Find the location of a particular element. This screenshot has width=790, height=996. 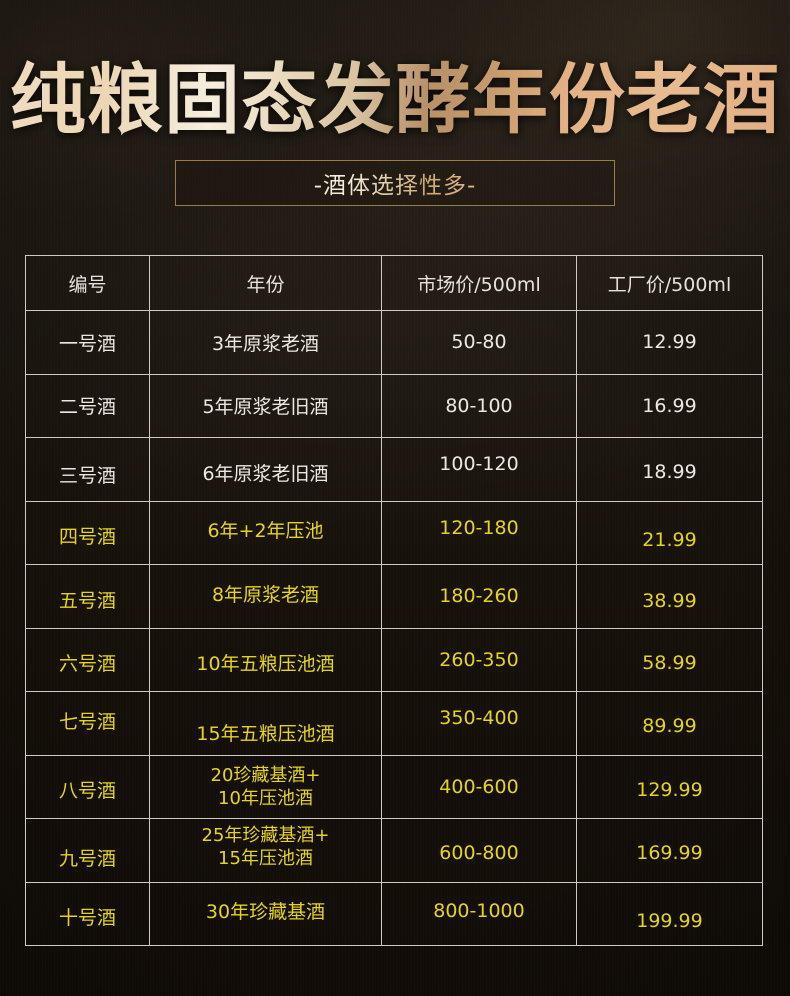

cell-factory-price: 18.99 is located at coordinates (669, 469).